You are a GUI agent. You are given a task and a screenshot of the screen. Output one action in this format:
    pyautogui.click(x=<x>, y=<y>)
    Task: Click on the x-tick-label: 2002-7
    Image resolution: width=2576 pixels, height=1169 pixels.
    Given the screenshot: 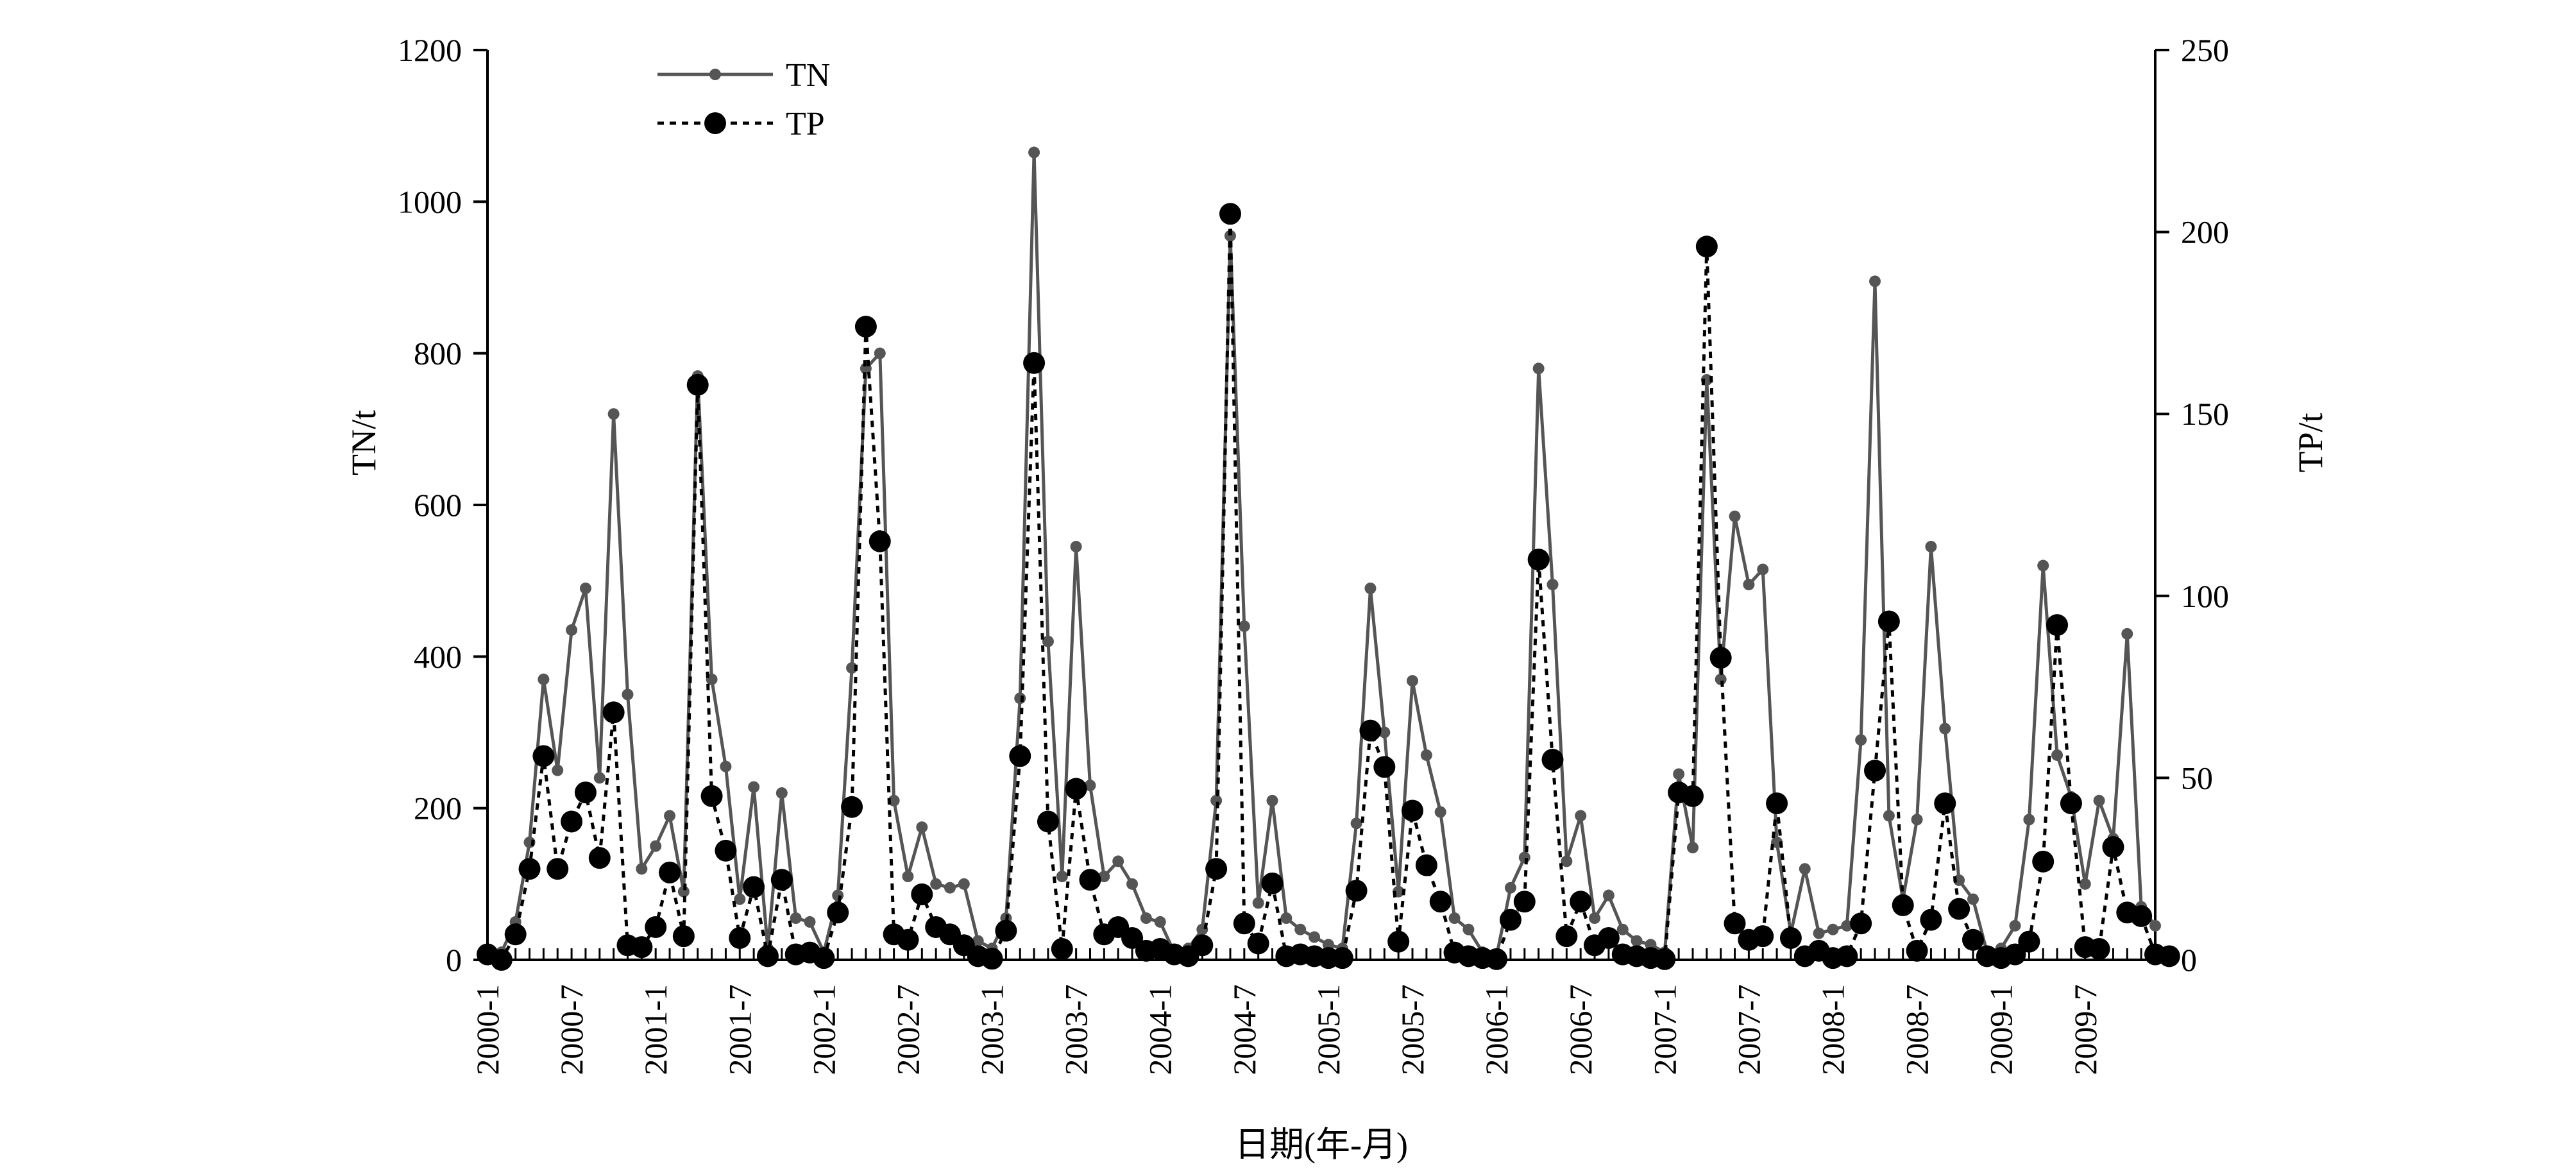 What is the action you would take?
    pyautogui.click(x=908, y=1029)
    